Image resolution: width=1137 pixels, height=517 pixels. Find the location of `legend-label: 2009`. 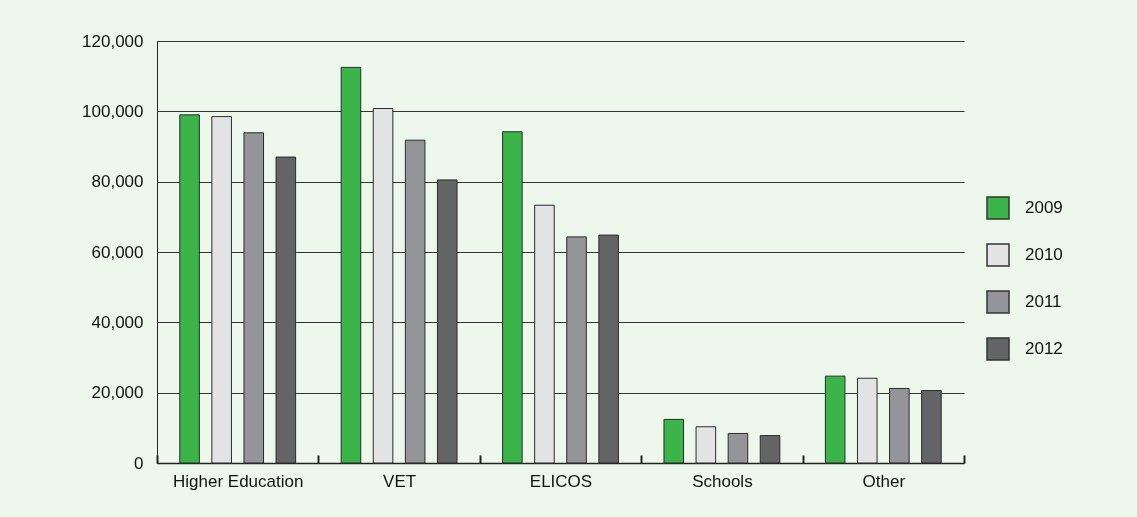

legend-label: 2009 is located at coordinates (1044, 207).